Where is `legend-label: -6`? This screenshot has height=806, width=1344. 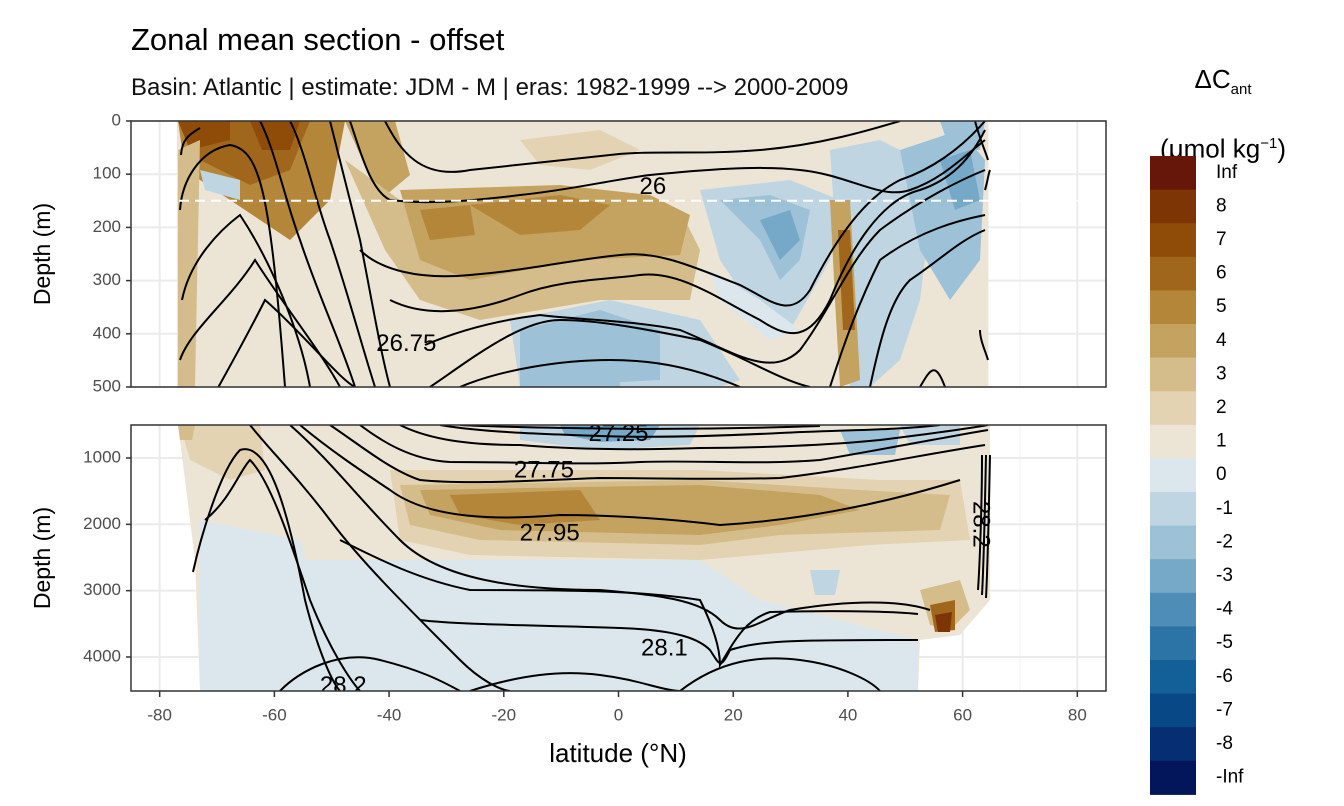 legend-label: -6 is located at coordinates (1224, 676).